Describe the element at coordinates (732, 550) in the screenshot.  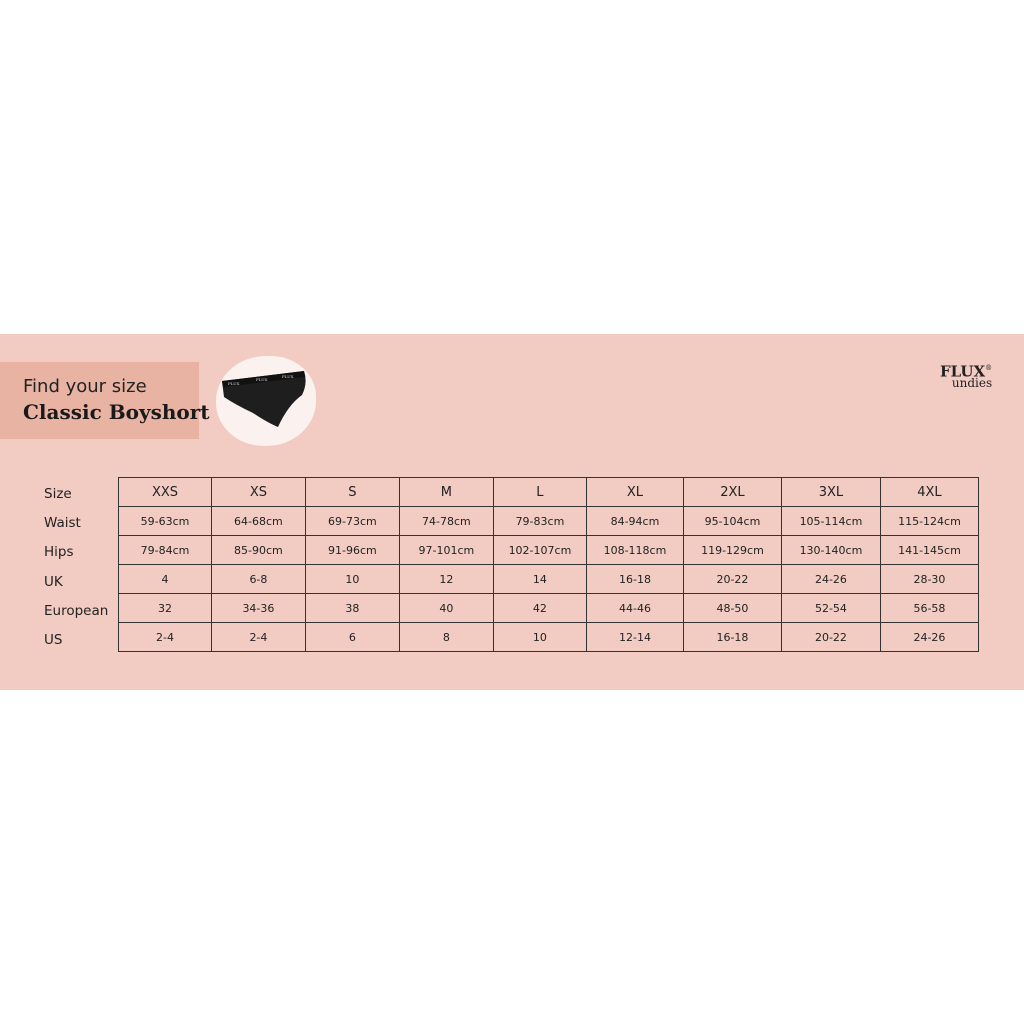
I see `table-cell: 119-129cm` at that location.